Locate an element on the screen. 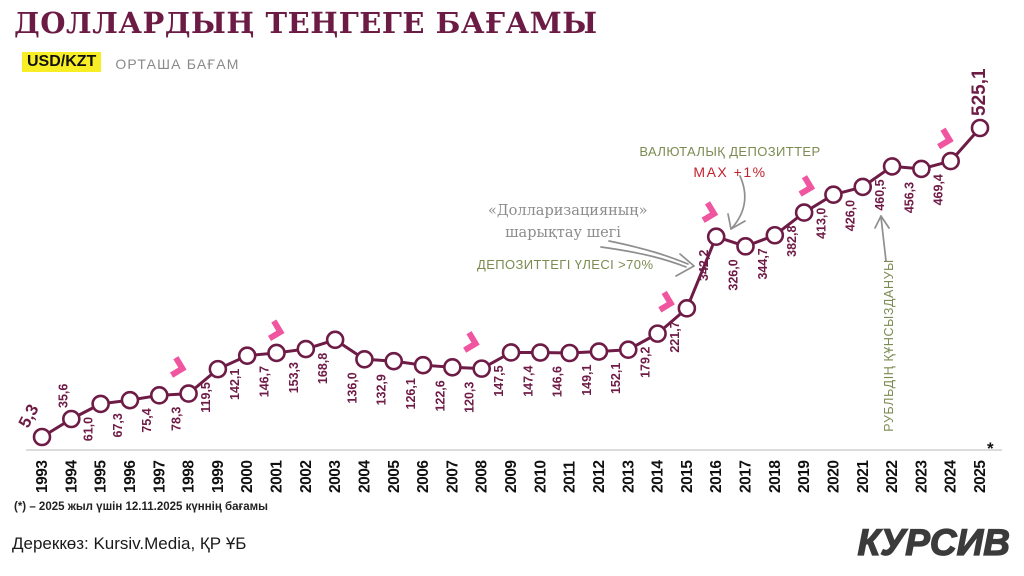 The image size is (1024, 576). year-label-2017: 2017 is located at coordinates (746, 477).